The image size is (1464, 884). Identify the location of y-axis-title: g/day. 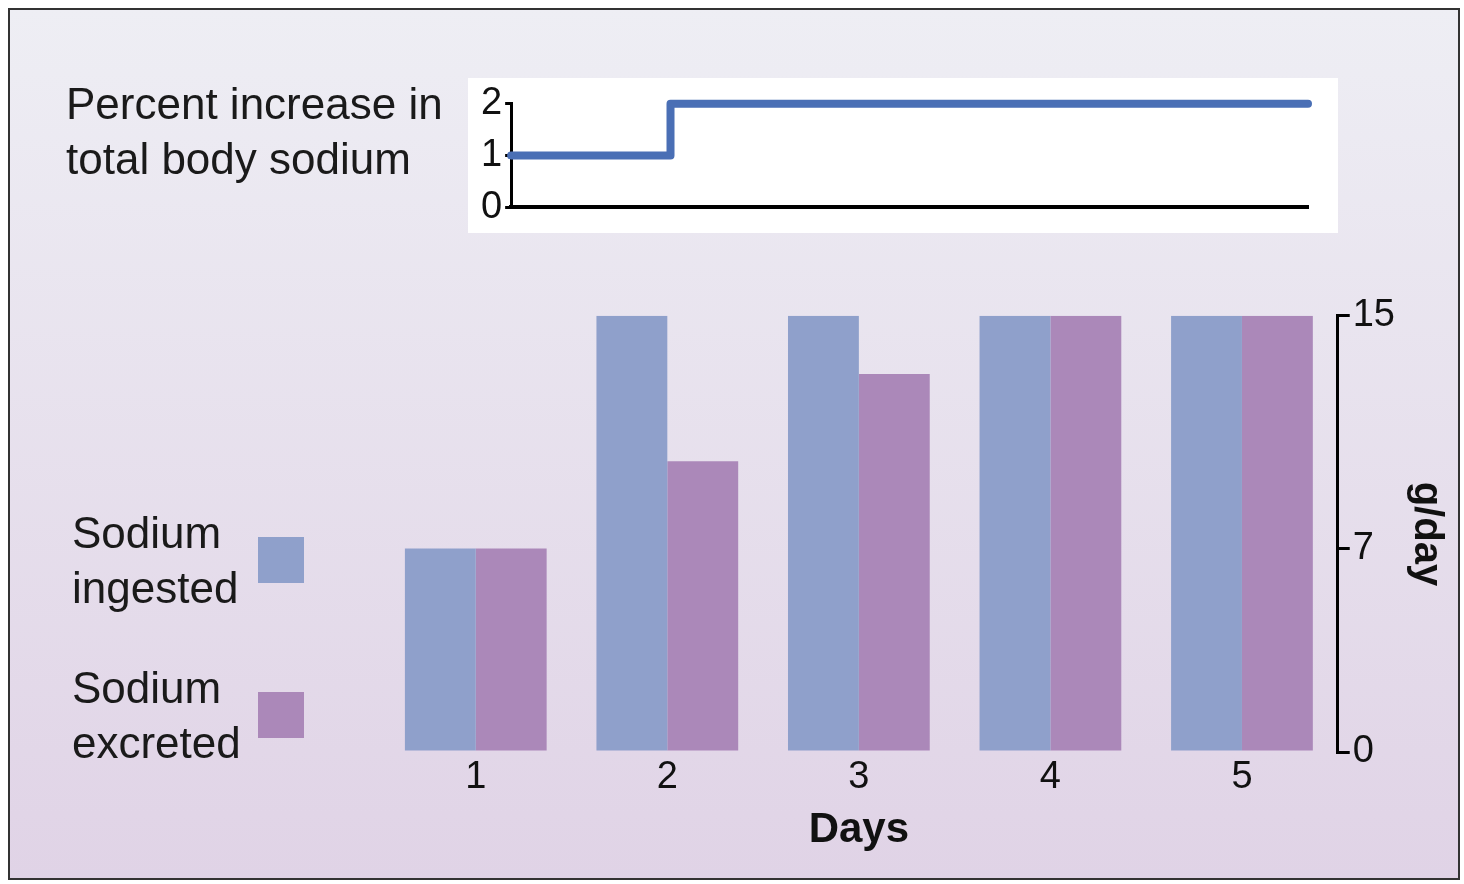
(1428, 534).